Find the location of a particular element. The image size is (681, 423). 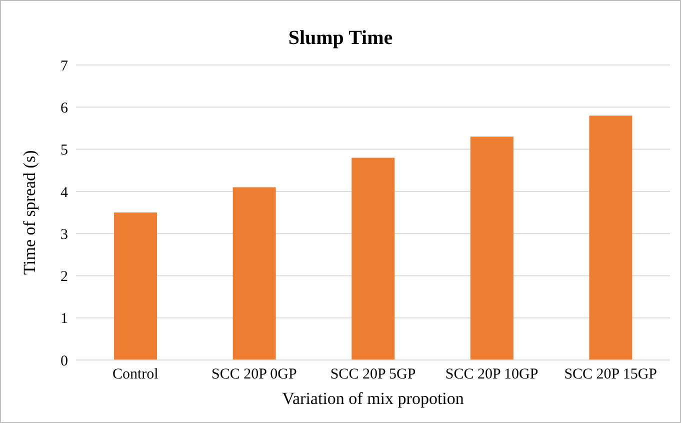

y-tick-label: 5 is located at coordinates (64, 150).